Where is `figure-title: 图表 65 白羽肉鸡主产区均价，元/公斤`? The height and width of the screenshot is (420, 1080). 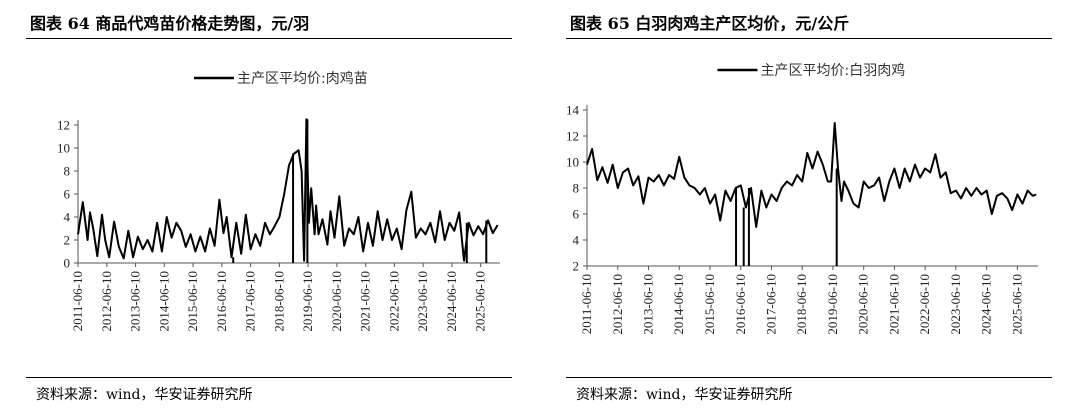 figure-title: 图表 65 白羽肉鸡主产区均价，元/公斤 is located at coordinates (710, 23).